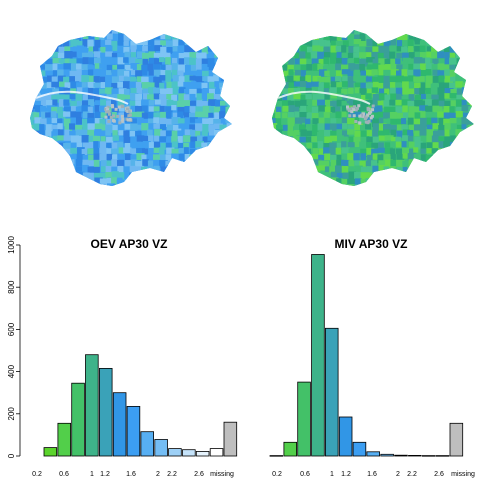 This screenshot has width=480, height=480. What do you see at coordinates (371, 244) in the screenshot?
I see `miv-chart-title: MIV AP30 VZ` at bounding box center [371, 244].